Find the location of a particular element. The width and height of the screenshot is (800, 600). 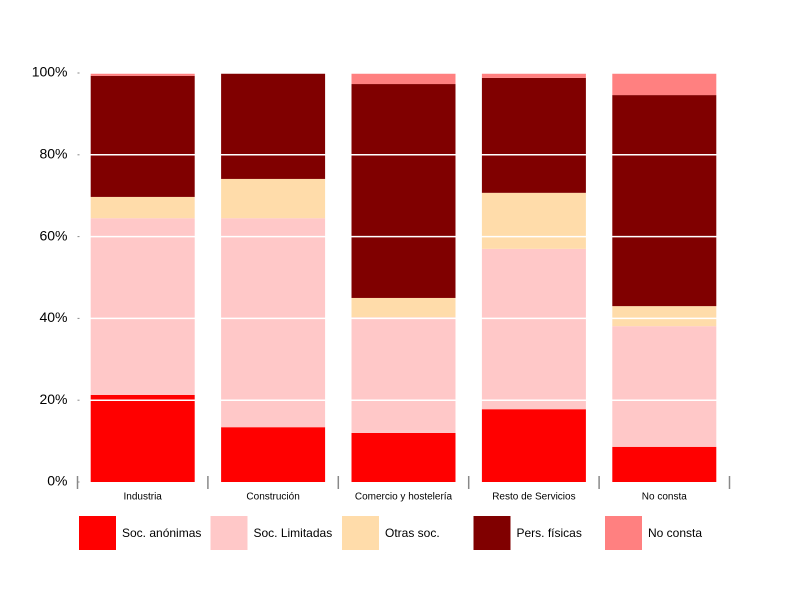

x-tick-label: No consta is located at coordinates (664, 497).